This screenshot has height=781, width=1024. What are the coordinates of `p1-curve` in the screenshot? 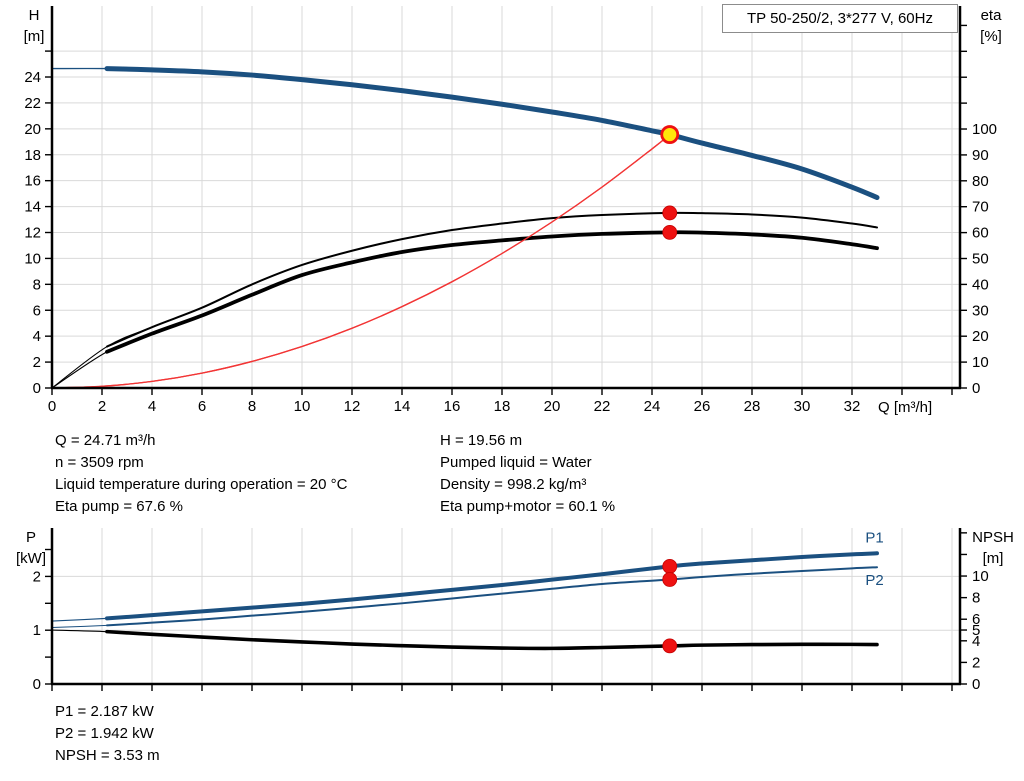 It's located at (492, 586).